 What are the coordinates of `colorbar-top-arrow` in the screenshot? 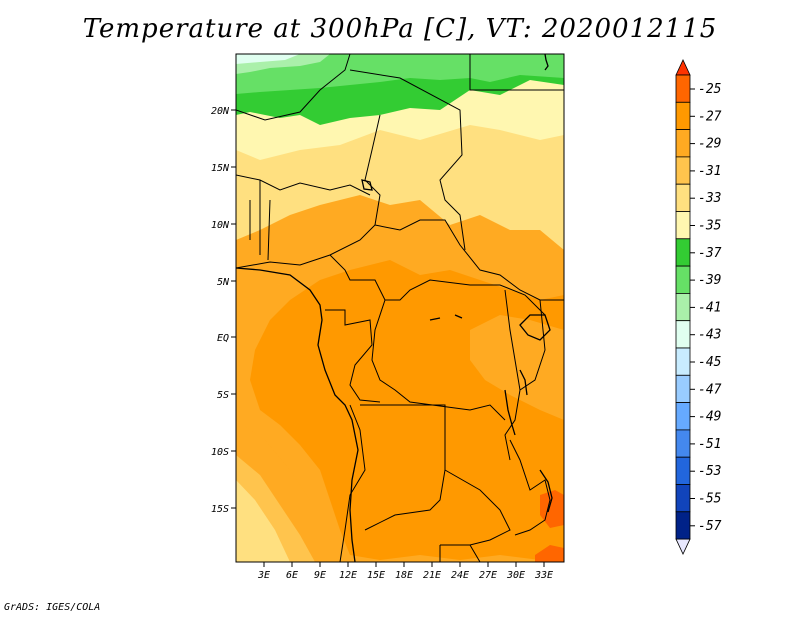 It's located at (683, 67).